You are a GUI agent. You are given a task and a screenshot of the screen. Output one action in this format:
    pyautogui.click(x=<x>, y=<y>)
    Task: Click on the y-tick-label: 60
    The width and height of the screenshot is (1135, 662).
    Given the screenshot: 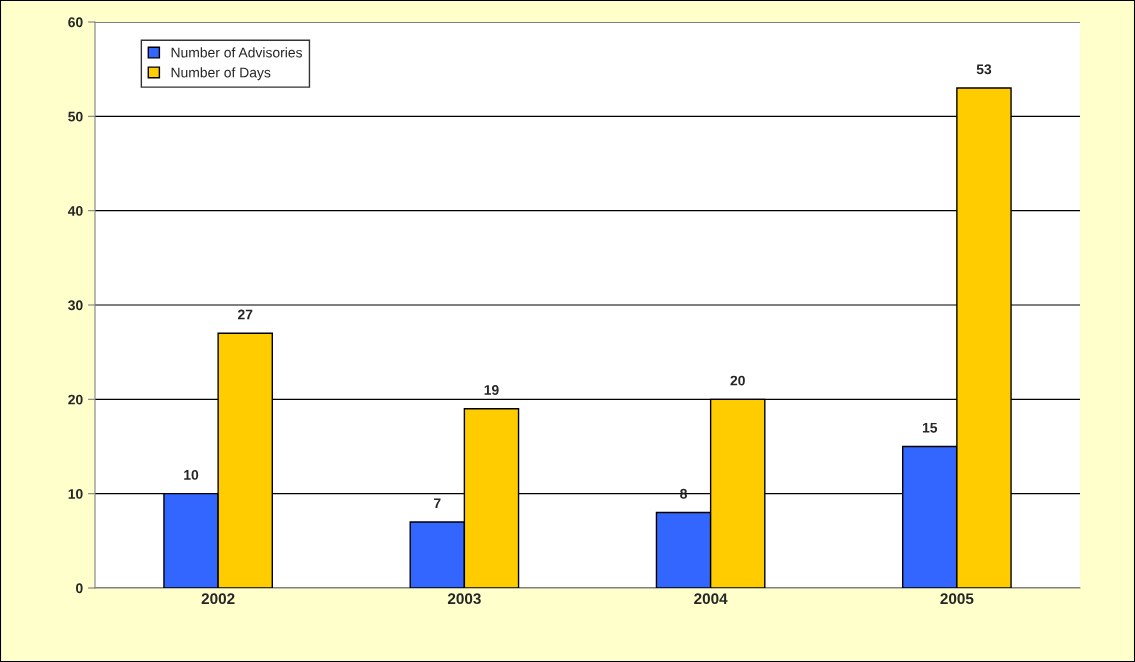 What is the action you would take?
    pyautogui.click(x=75, y=22)
    